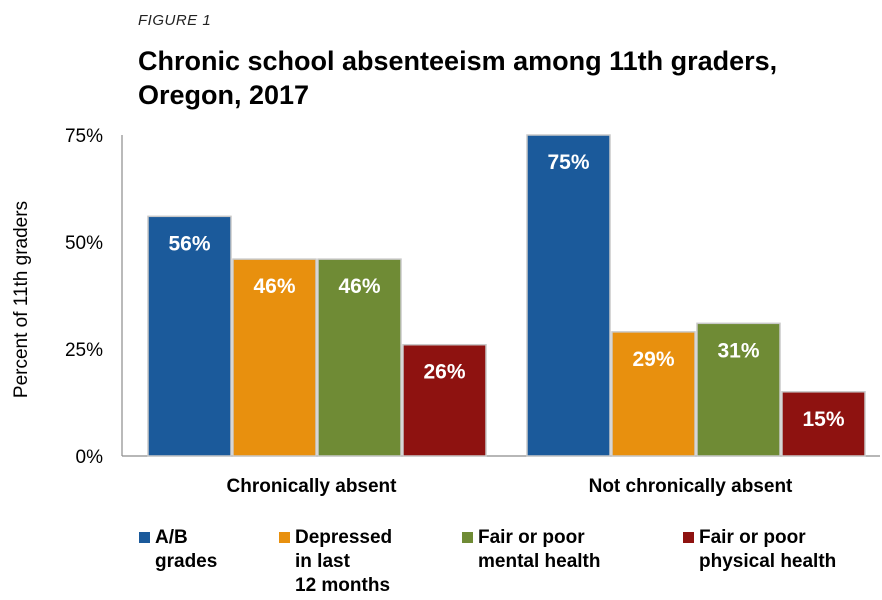 The image size is (882, 600). Describe the element at coordinates (768, 549) in the screenshot. I see `legend-label: Fair or poor physical health` at that location.